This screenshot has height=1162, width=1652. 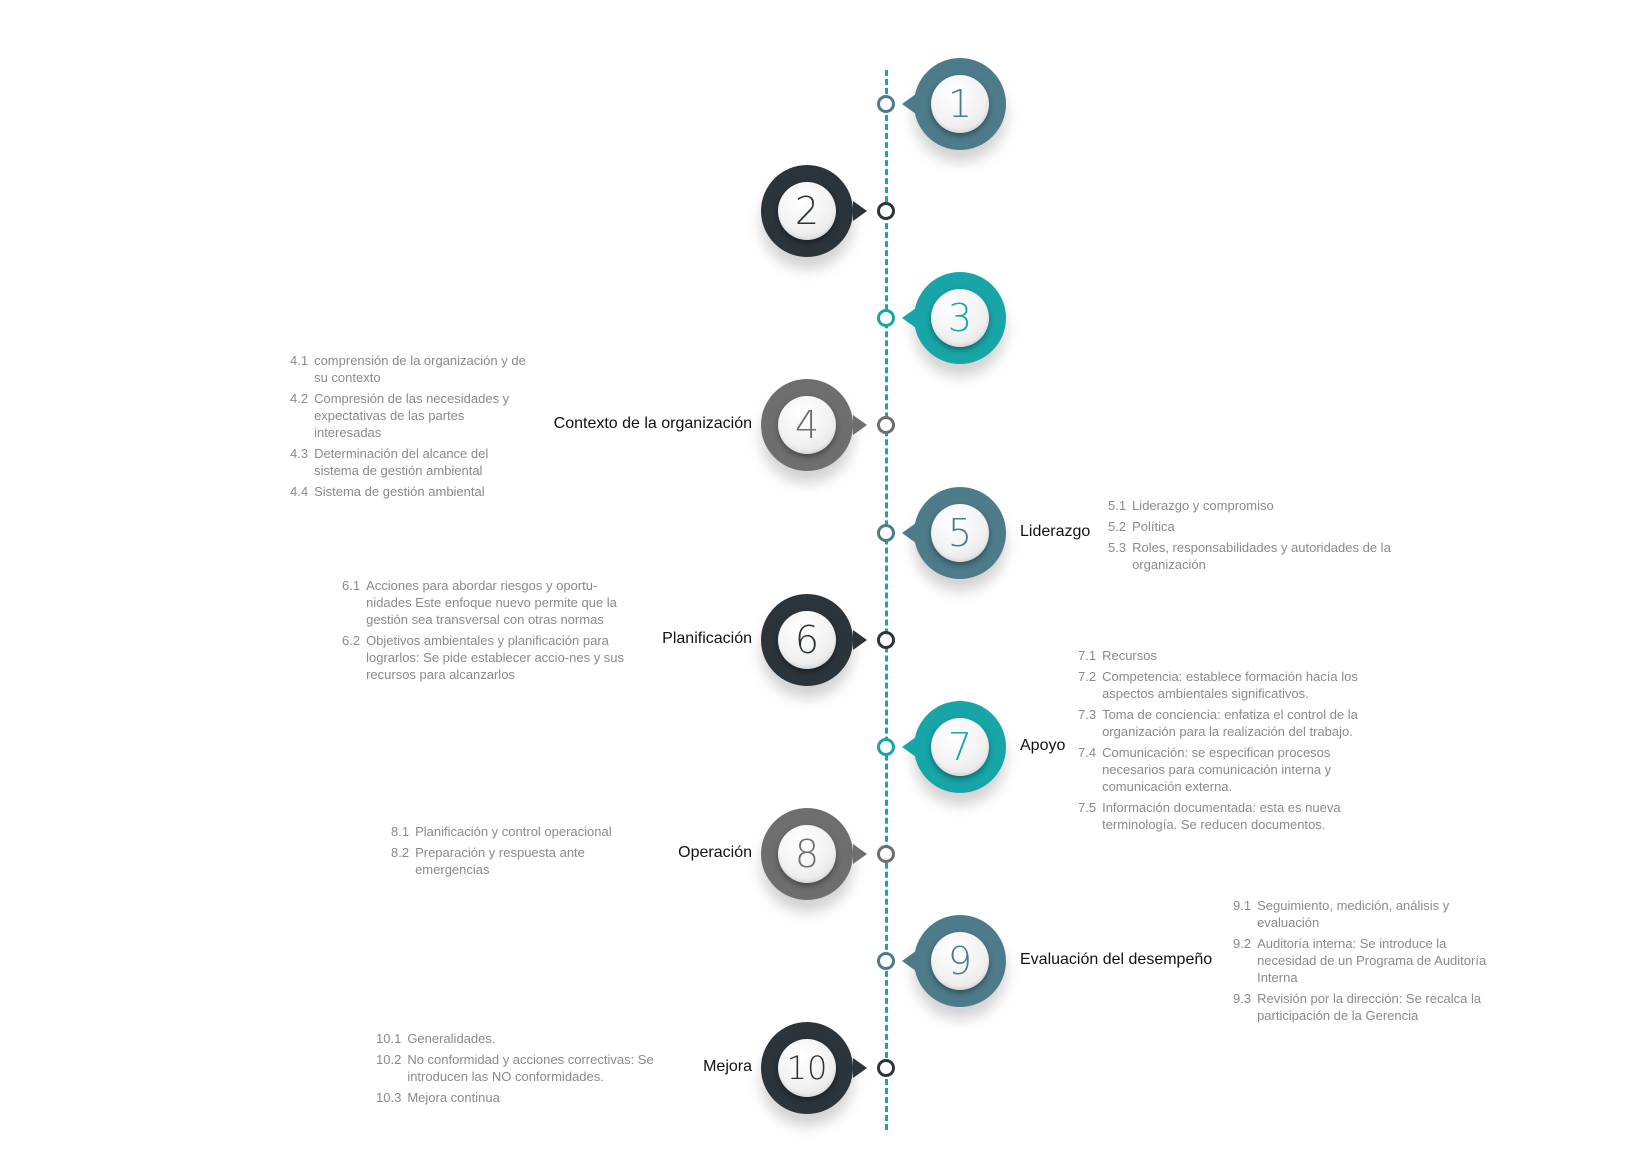 I want to click on step-badge: 2, so click(x=814, y=211).